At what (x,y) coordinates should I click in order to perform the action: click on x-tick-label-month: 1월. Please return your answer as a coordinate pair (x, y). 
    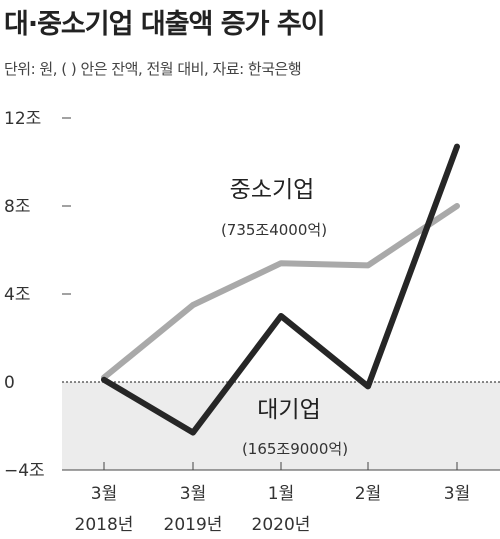
    Looking at the image, I should click on (281, 494).